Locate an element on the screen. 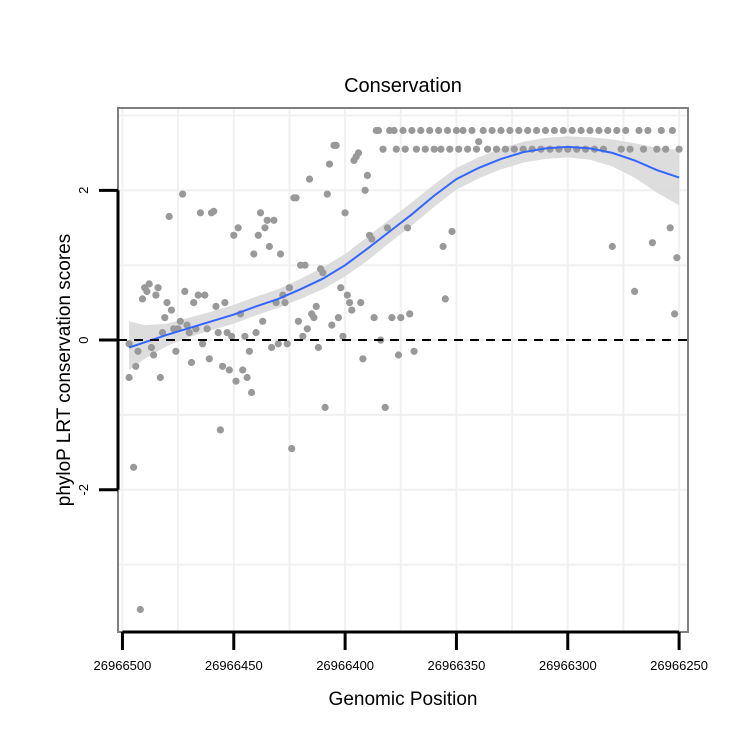  x-tick-label: 26966500 is located at coordinates (123, 665).